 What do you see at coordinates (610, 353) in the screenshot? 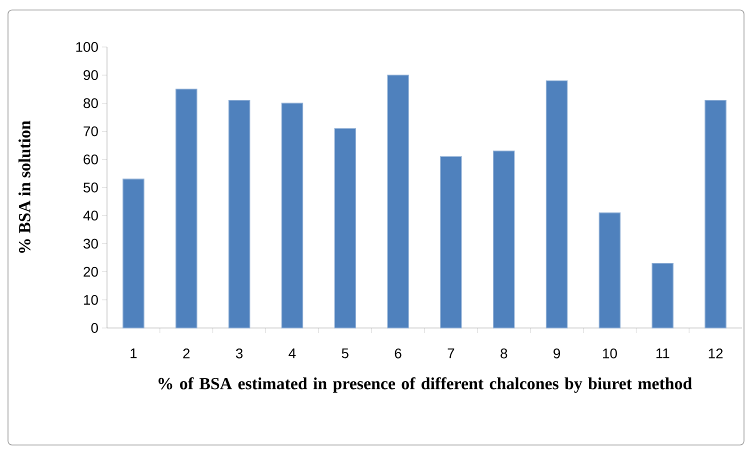
I see `x-tick-label: 10` at bounding box center [610, 353].